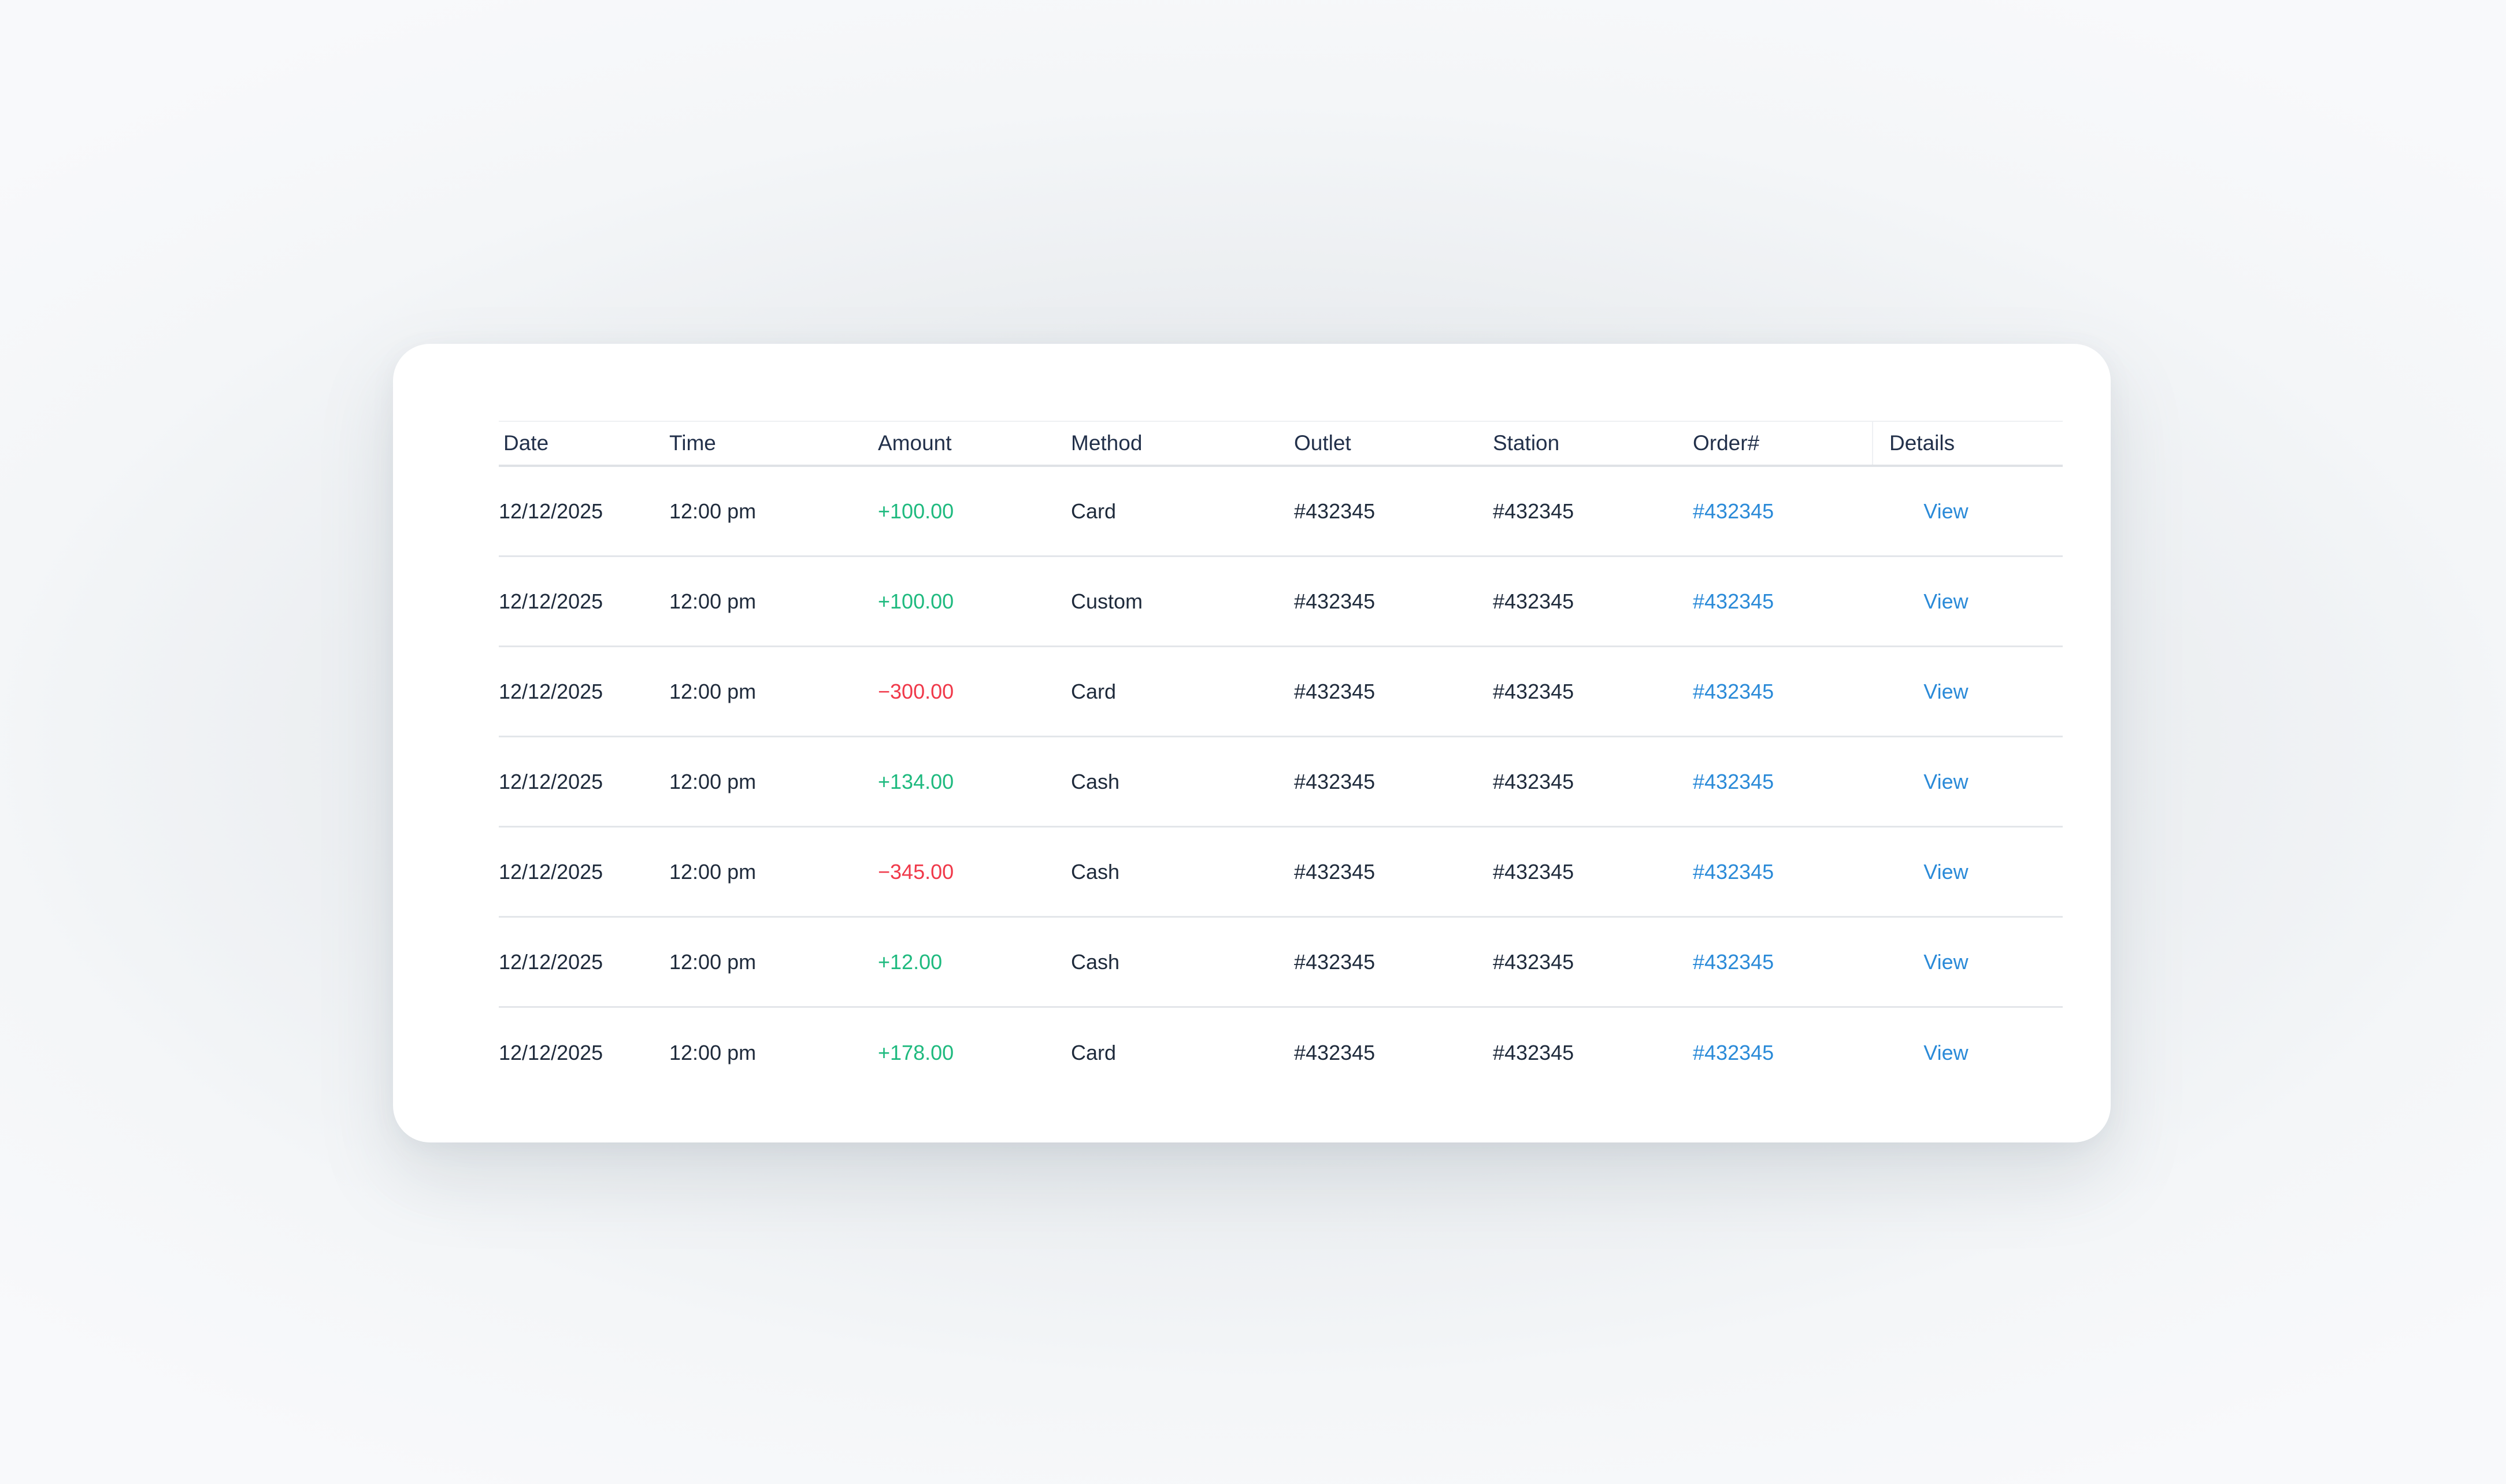 This screenshot has height=1484, width=2506. I want to click on column-header-time: Time, so click(693, 443).